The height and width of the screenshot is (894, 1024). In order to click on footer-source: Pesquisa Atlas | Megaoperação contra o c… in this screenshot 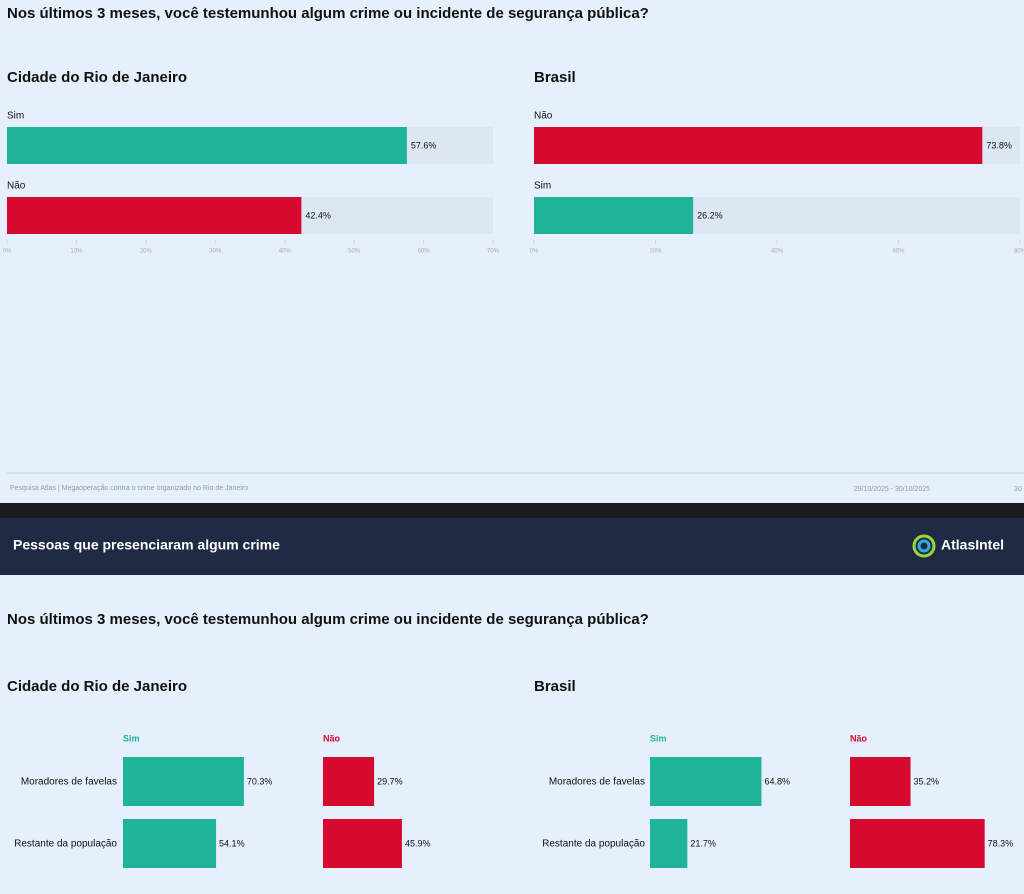, I will do `click(129, 488)`.